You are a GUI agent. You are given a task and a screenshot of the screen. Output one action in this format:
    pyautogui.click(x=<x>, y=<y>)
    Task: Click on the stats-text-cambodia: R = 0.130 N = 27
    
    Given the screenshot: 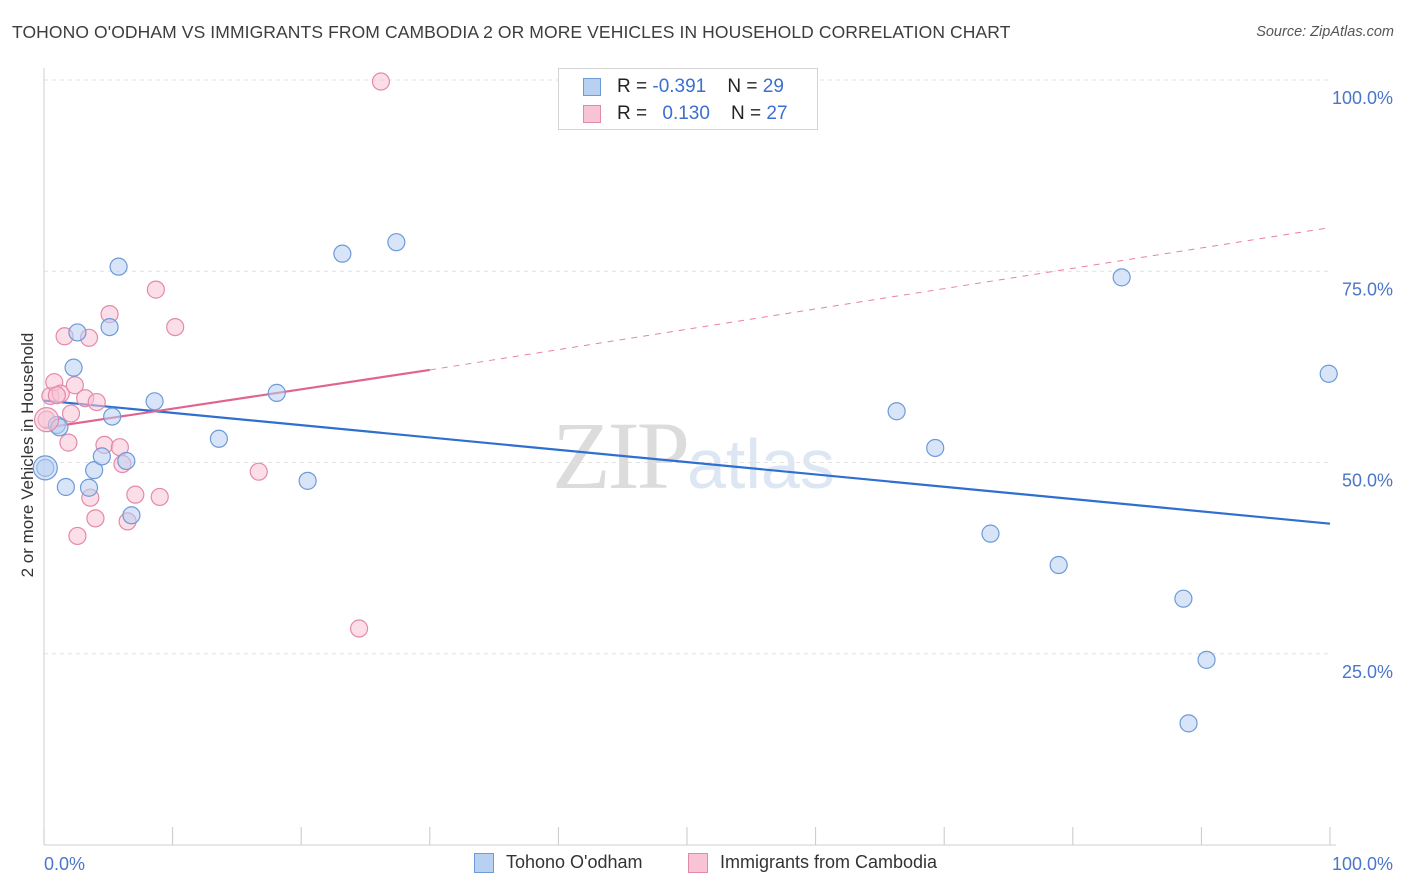 What is the action you would take?
    pyautogui.click(x=702, y=114)
    